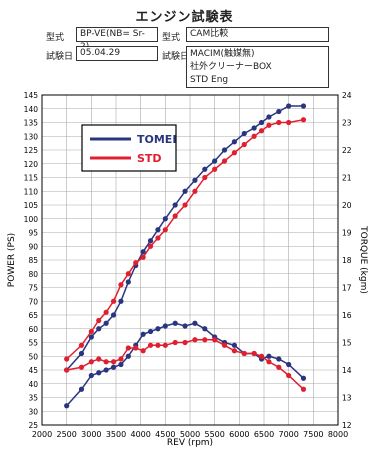 This screenshot has width=369, height=450. I want to click on y2-tick-label: 22, so click(347, 150).